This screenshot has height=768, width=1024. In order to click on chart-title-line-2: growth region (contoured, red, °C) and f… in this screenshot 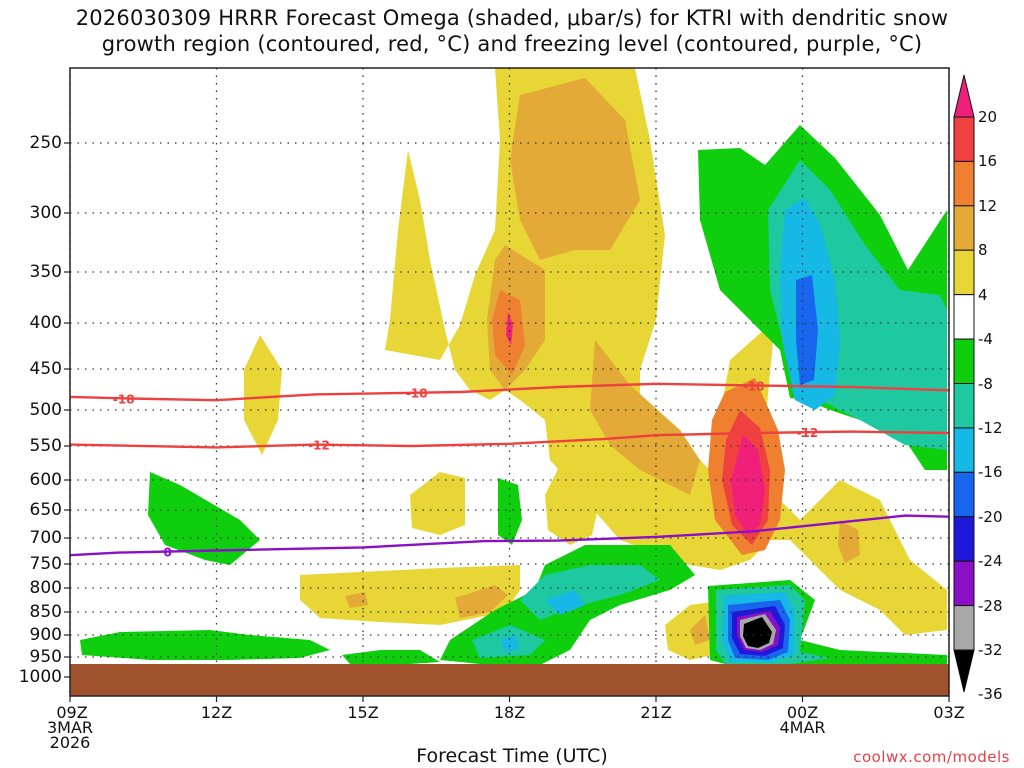, I will do `click(512, 44)`.